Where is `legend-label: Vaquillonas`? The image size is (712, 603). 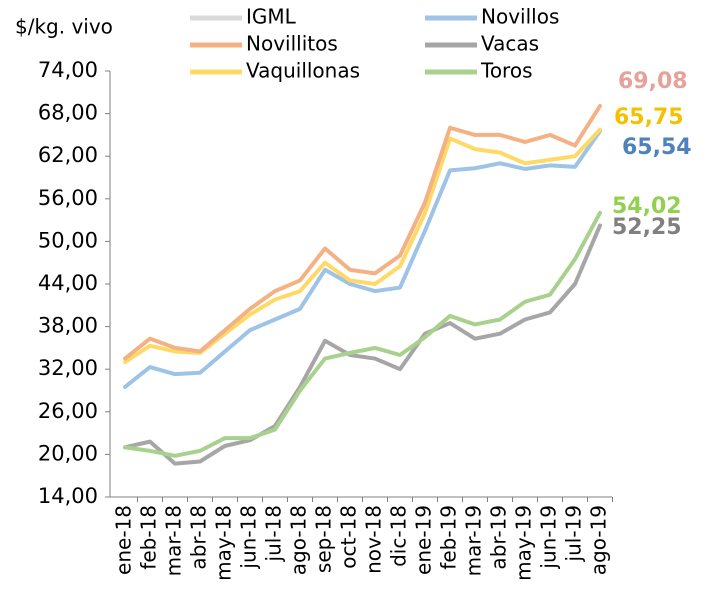 legend-label: Vaquillonas is located at coordinates (303, 71).